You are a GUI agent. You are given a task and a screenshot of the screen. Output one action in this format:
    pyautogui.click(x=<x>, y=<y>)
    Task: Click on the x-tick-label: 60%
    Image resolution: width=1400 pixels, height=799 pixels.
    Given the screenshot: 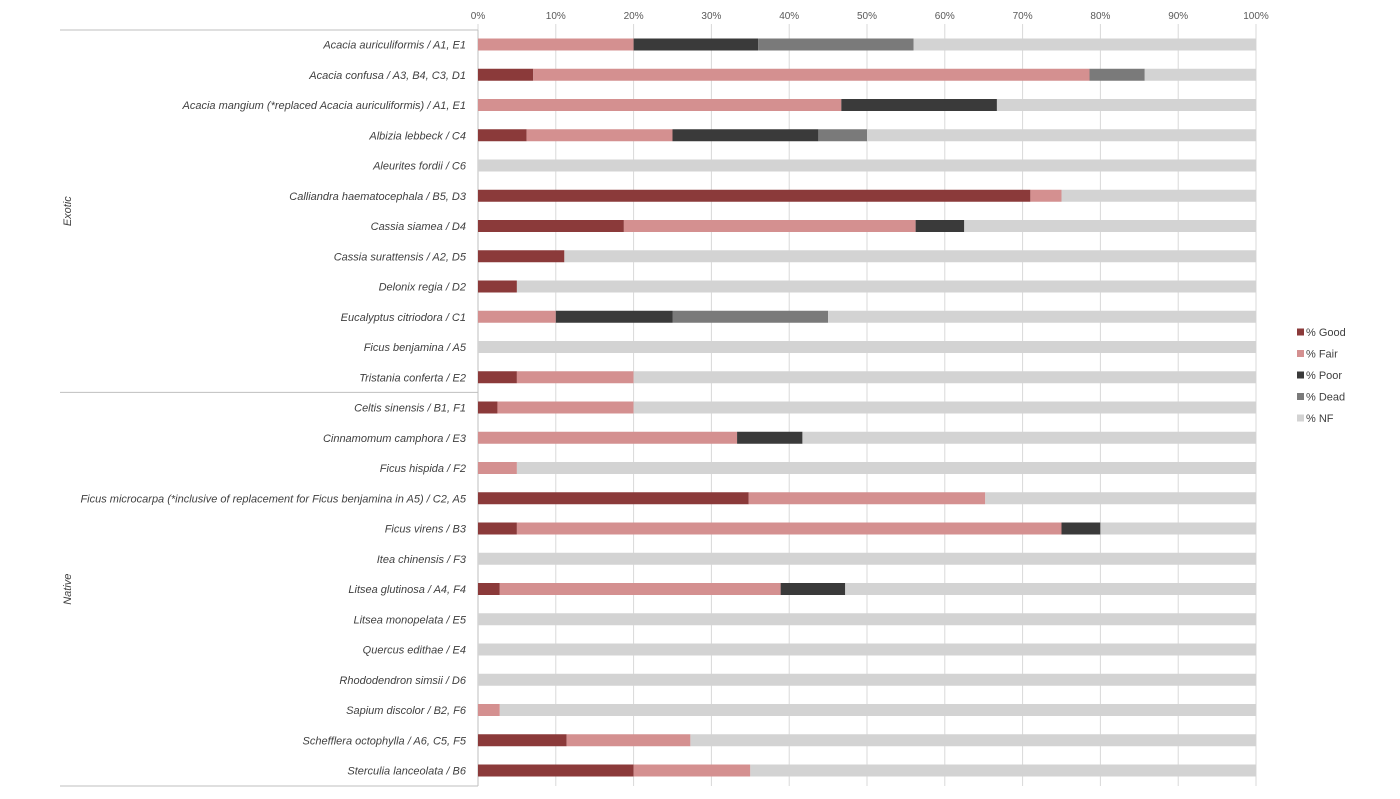 What is the action you would take?
    pyautogui.click(x=945, y=16)
    